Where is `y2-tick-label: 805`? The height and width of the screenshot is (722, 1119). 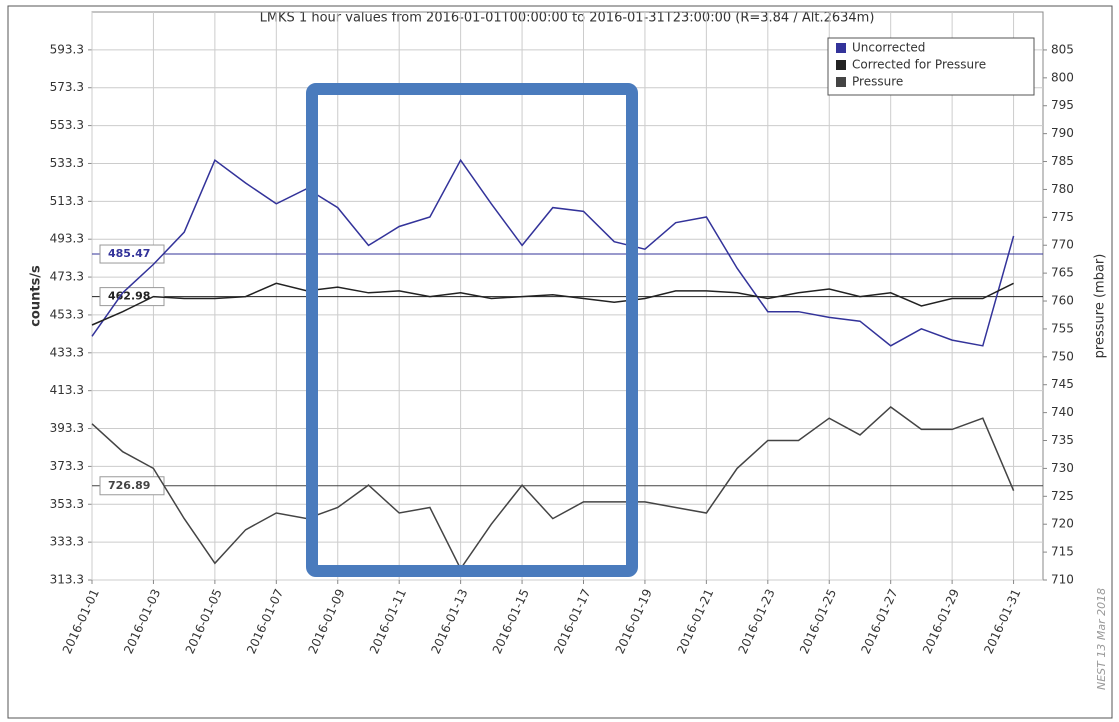 y2-tick-label: 805 is located at coordinates (1062, 49).